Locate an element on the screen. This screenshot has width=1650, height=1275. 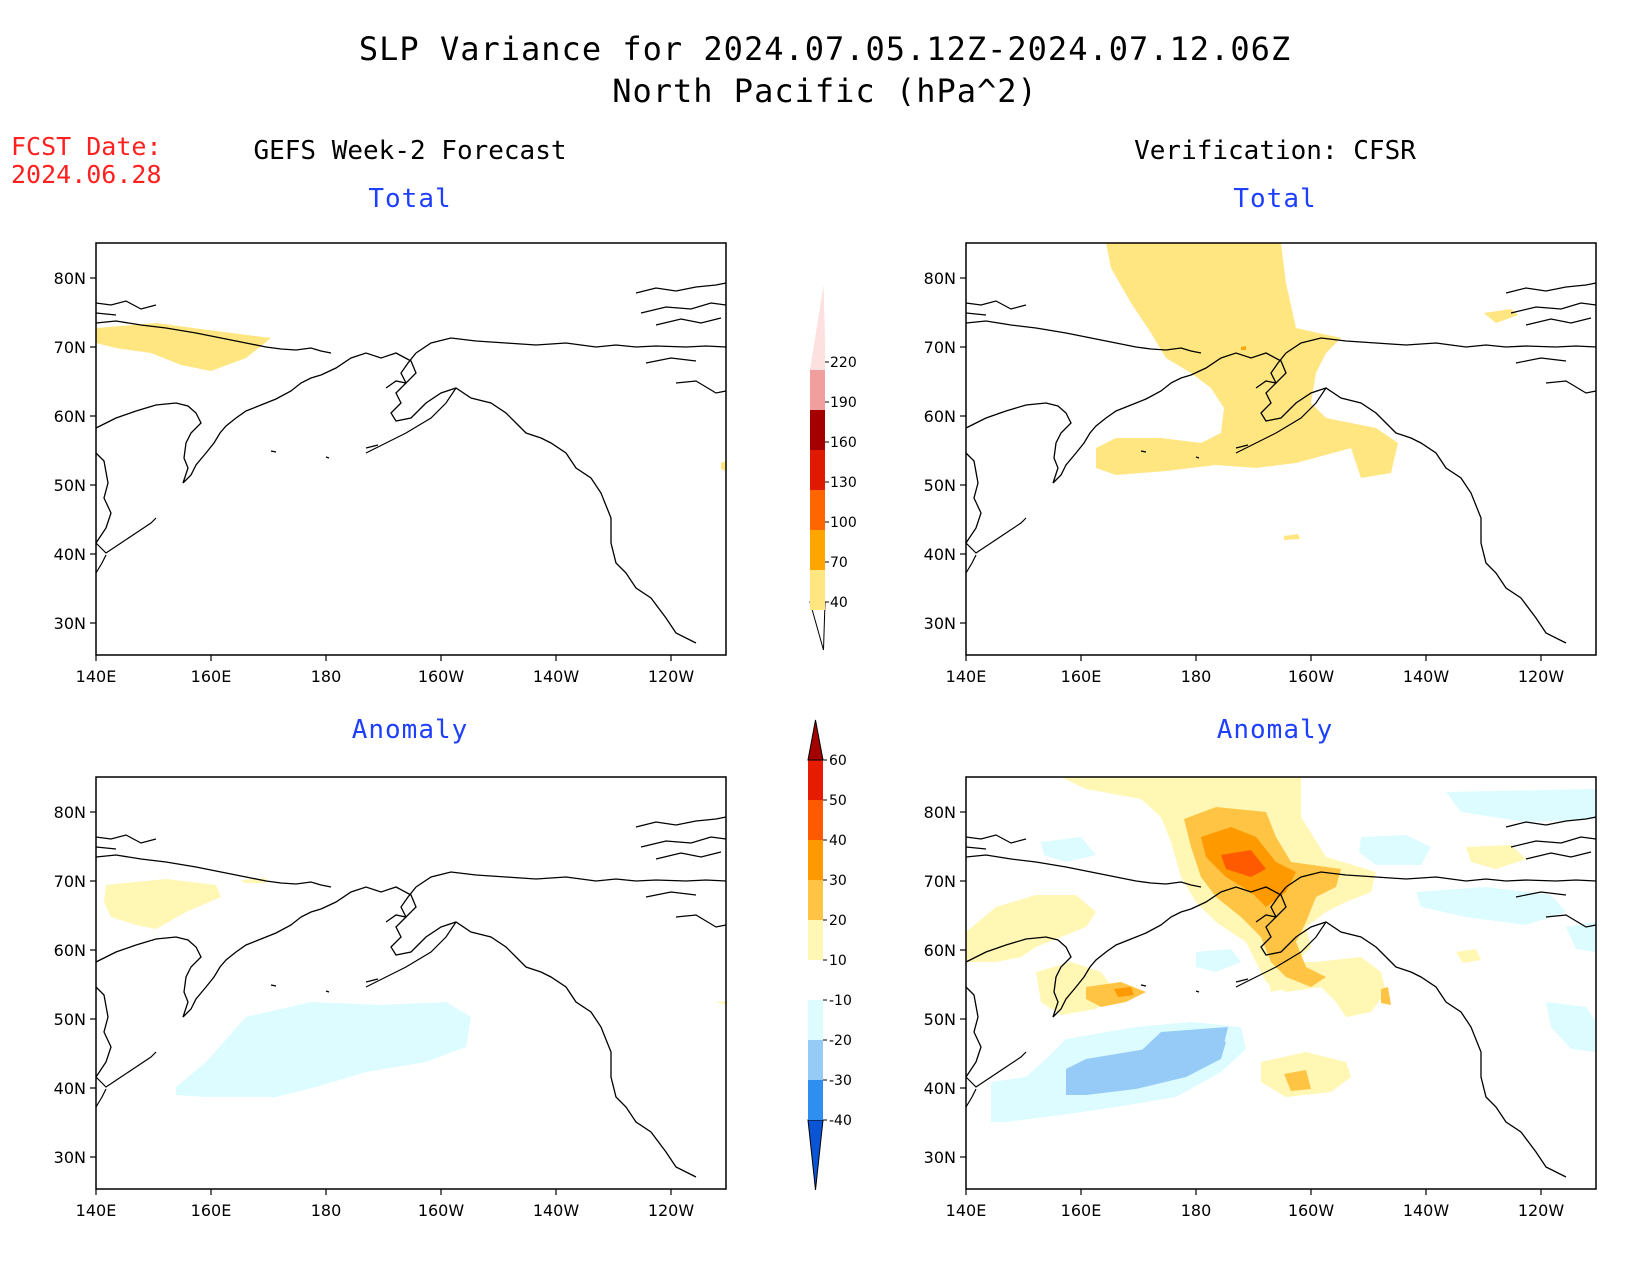
colorbar-total-label: 100 is located at coordinates (843, 523).